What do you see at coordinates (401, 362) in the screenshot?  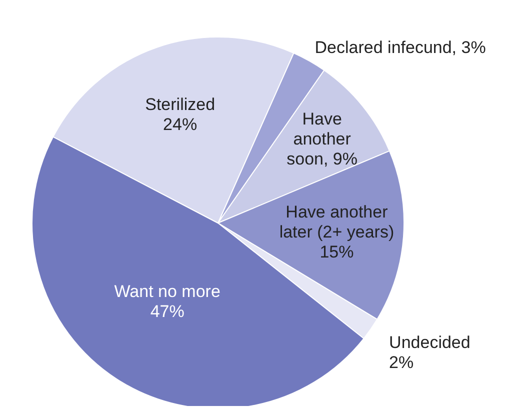 I see `data-label: 2%` at bounding box center [401, 362].